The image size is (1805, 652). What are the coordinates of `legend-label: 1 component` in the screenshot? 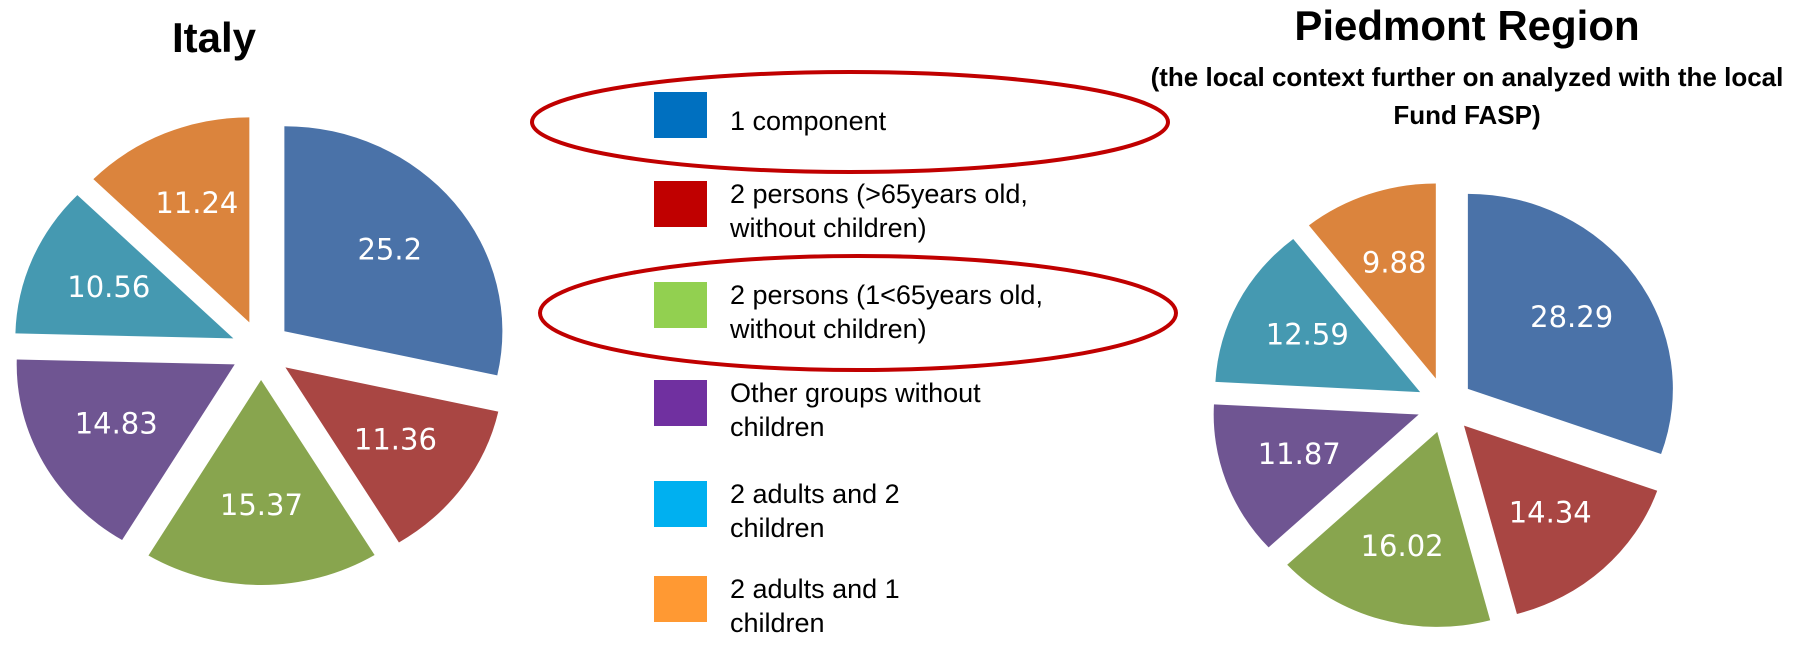 It's located at (808, 121).